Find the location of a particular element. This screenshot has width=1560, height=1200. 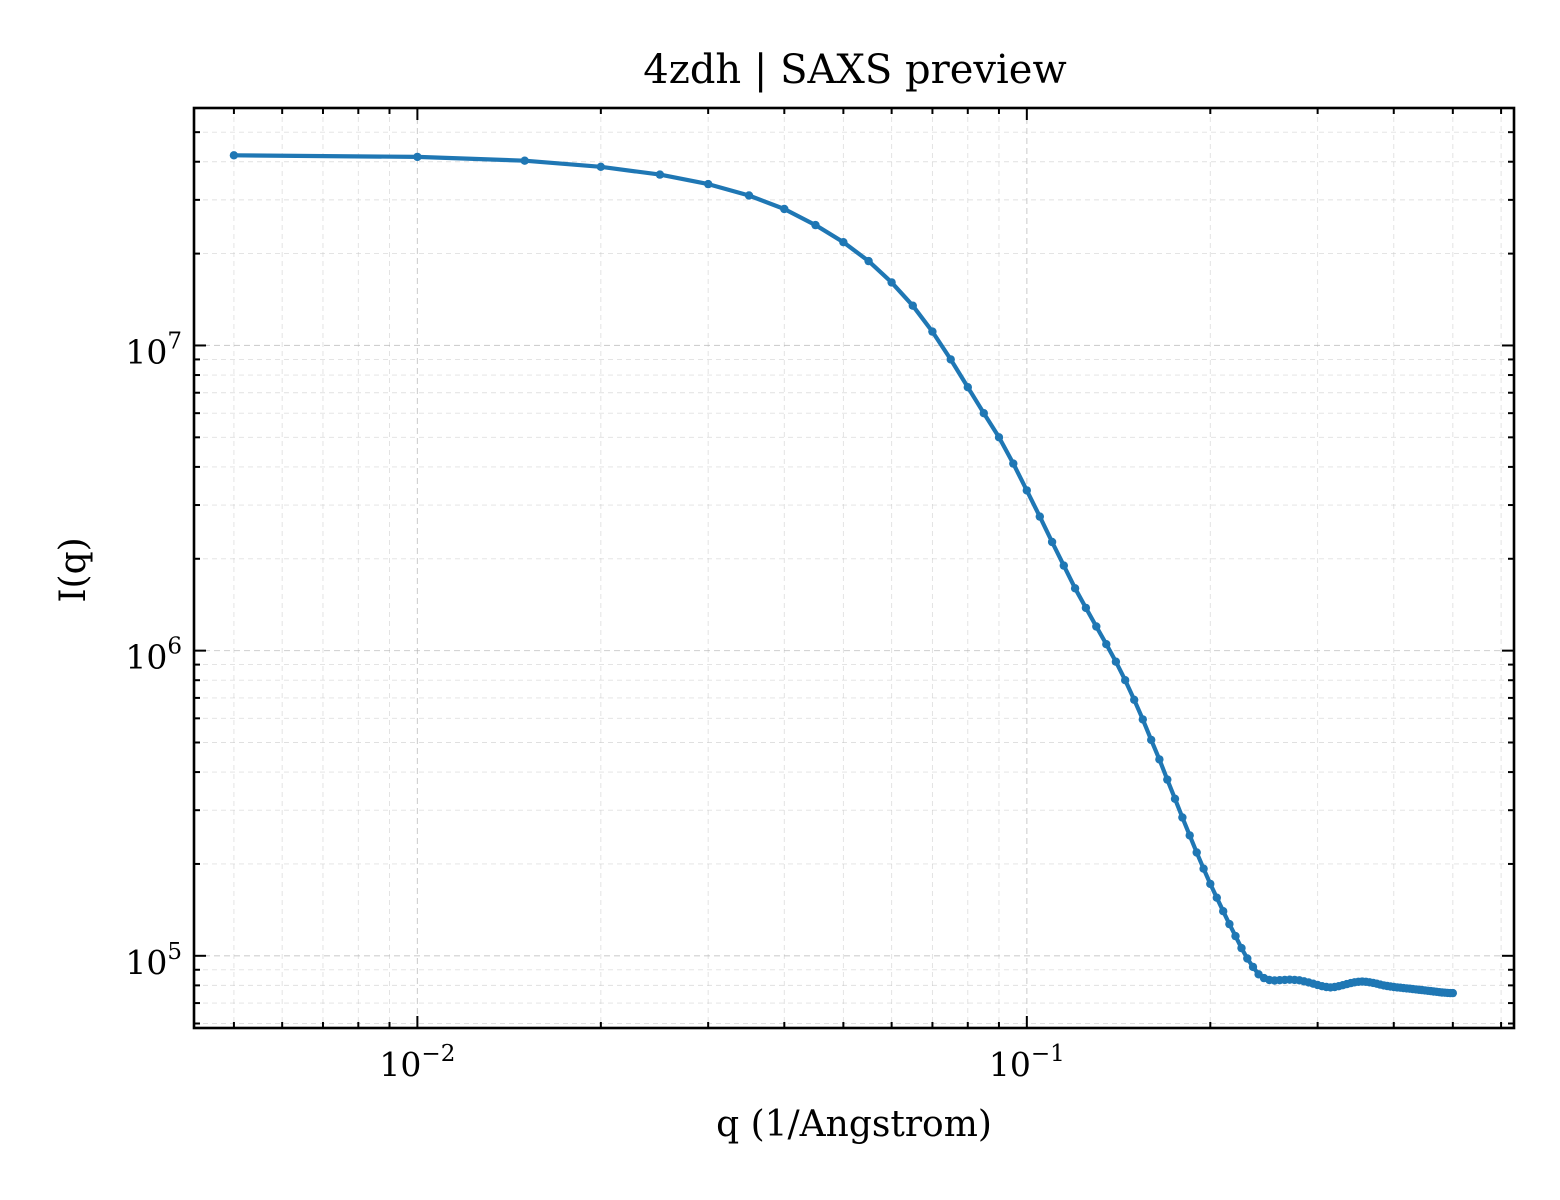

x-axis-label: q (1/Angstrom) is located at coordinates (854, 1124).